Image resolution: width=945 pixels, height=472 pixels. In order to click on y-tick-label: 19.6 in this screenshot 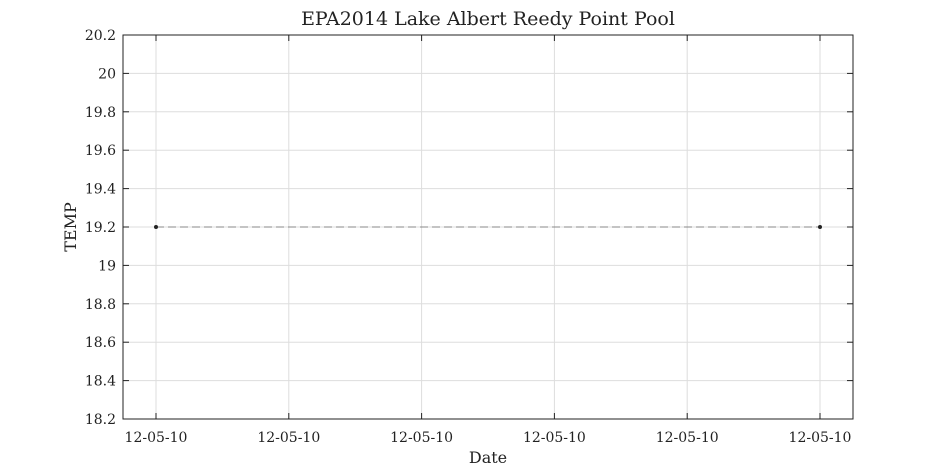, I will do `click(100, 151)`.